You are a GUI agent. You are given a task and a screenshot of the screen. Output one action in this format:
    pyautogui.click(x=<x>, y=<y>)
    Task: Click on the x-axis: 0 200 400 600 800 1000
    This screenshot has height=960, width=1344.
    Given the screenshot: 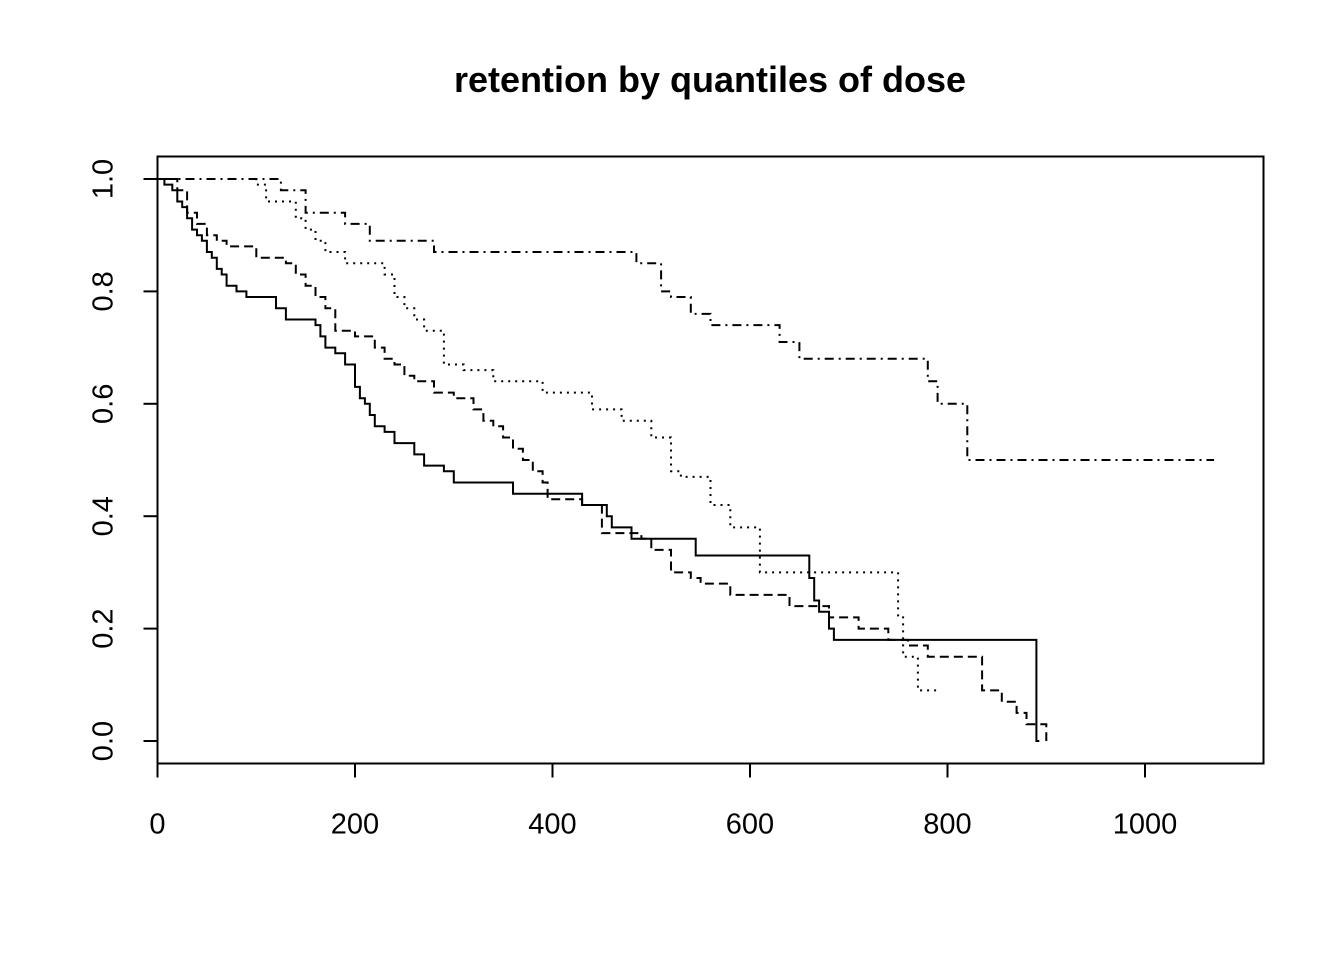 What is the action you would take?
    pyautogui.click(x=663, y=801)
    